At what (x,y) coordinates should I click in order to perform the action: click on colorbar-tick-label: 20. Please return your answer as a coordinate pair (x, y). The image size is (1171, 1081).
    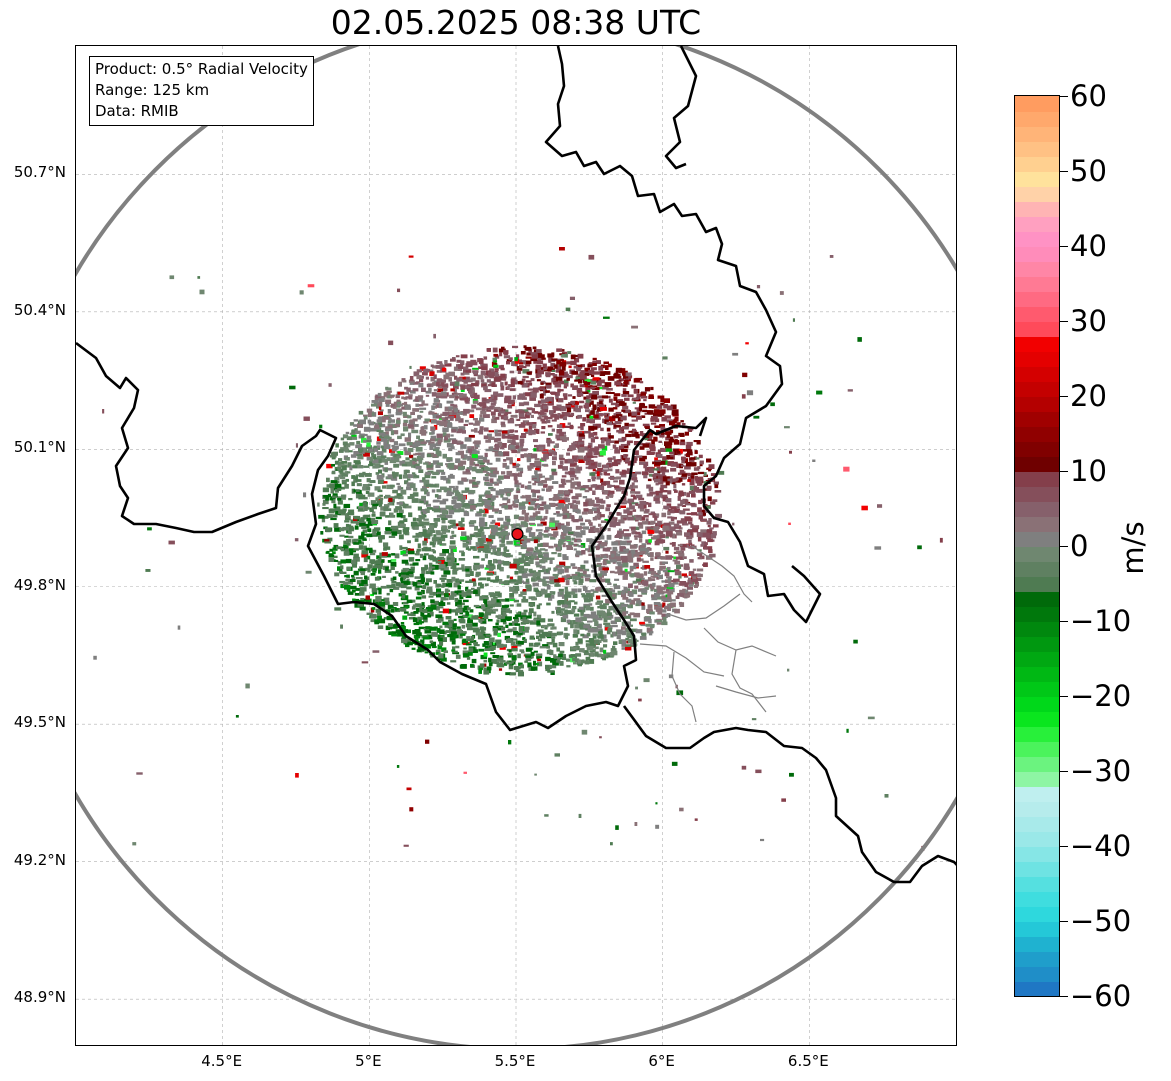
    Looking at the image, I should click on (1088, 396).